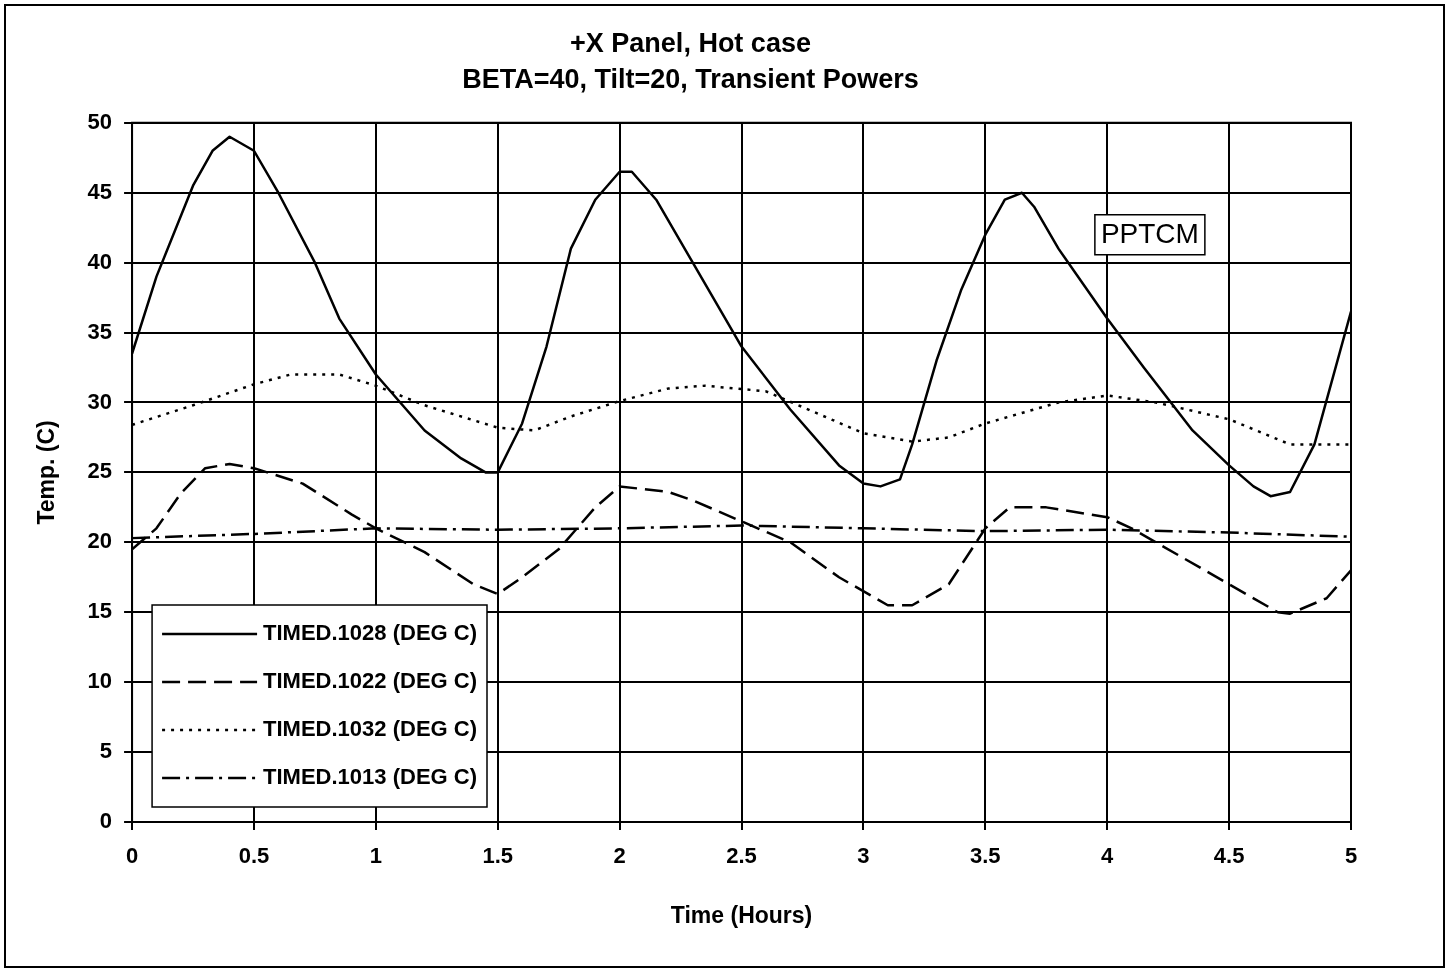 This screenshot has width=1451, height=974. Describe the element at coordinates (100, 681) in the screenshot. I see `y-tick-label: 10` at that location.